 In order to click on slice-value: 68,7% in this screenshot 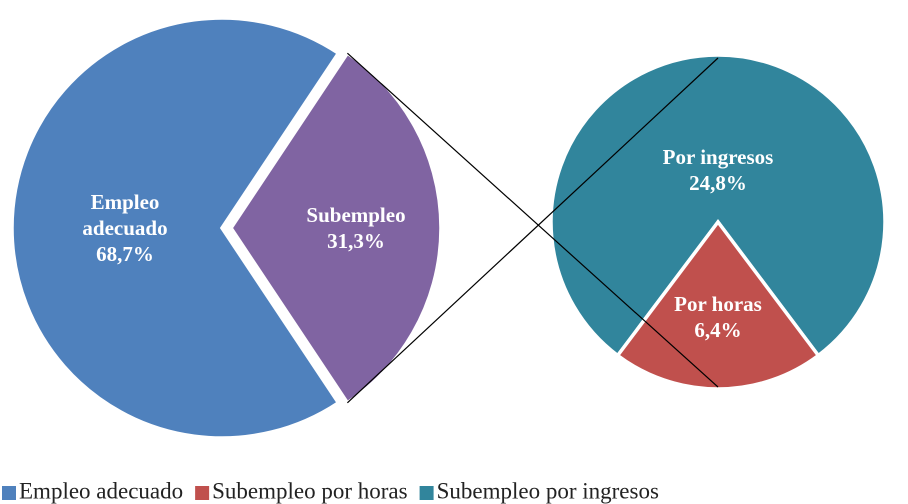, I will do `click(125, 254)`.